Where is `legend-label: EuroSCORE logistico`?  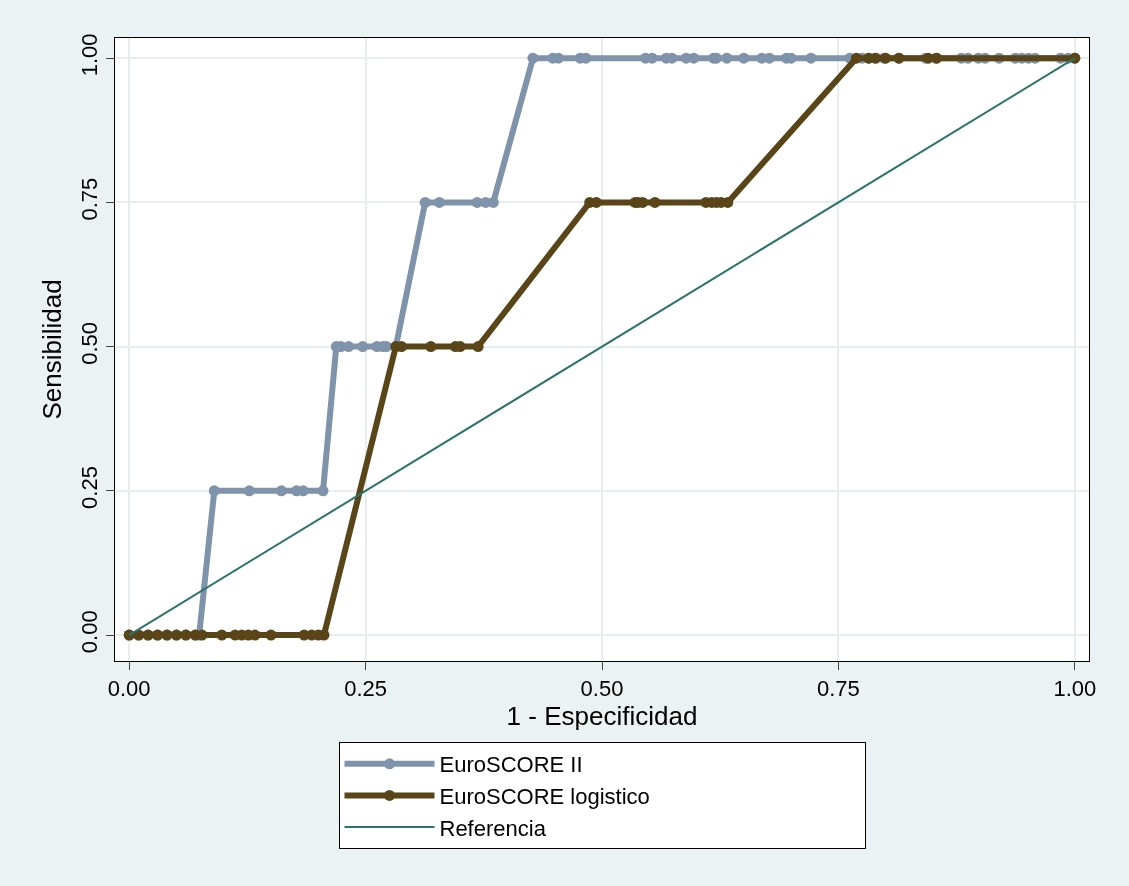
legend-label: EuroSCORE logistico is located at coordinates (544, 796).